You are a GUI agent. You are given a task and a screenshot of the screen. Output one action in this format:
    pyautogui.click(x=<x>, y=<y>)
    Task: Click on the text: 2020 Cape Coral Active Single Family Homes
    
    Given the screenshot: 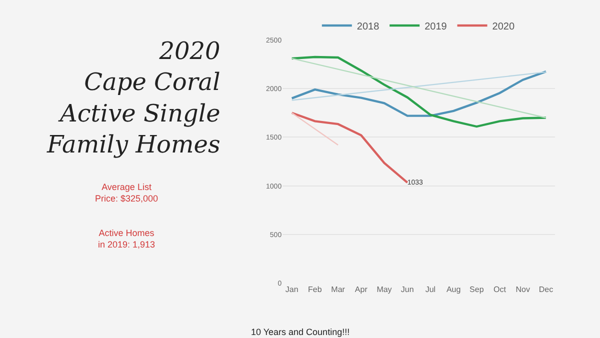 What is the action you would take?
    pyautogui.click(x=133, y=98)
    